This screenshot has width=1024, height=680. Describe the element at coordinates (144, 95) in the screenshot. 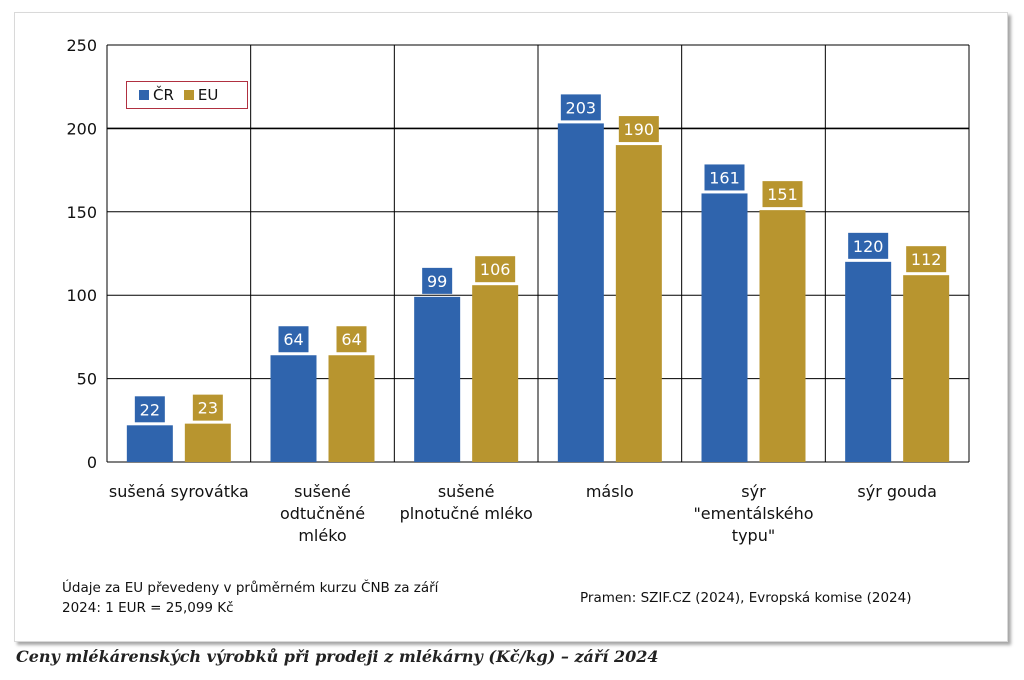

I see `legend-swatch-cr` at that location.